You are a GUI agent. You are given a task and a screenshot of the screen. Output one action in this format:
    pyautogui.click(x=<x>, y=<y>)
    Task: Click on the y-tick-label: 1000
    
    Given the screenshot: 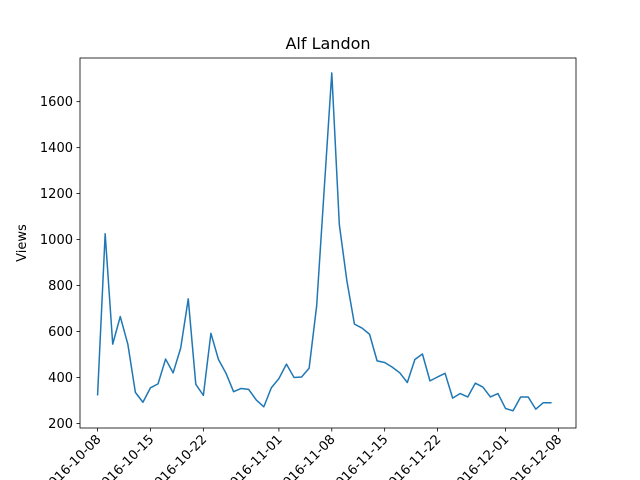 What is the action you would take?
    pyautogui.click(x=56, y=240)
    